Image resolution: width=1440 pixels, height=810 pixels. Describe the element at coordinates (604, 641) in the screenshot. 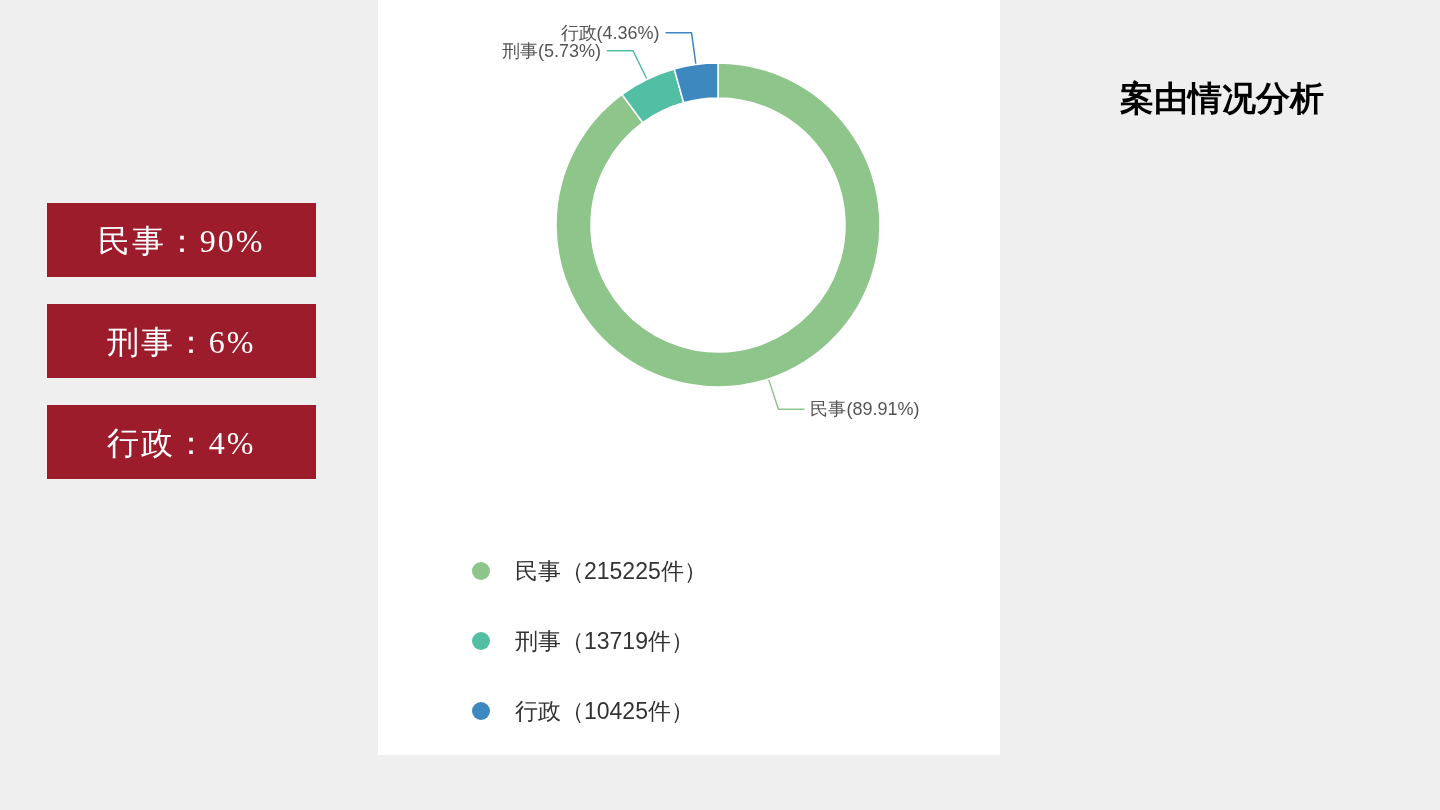

I see `legend-label: 刑事（13719件）` at that location.